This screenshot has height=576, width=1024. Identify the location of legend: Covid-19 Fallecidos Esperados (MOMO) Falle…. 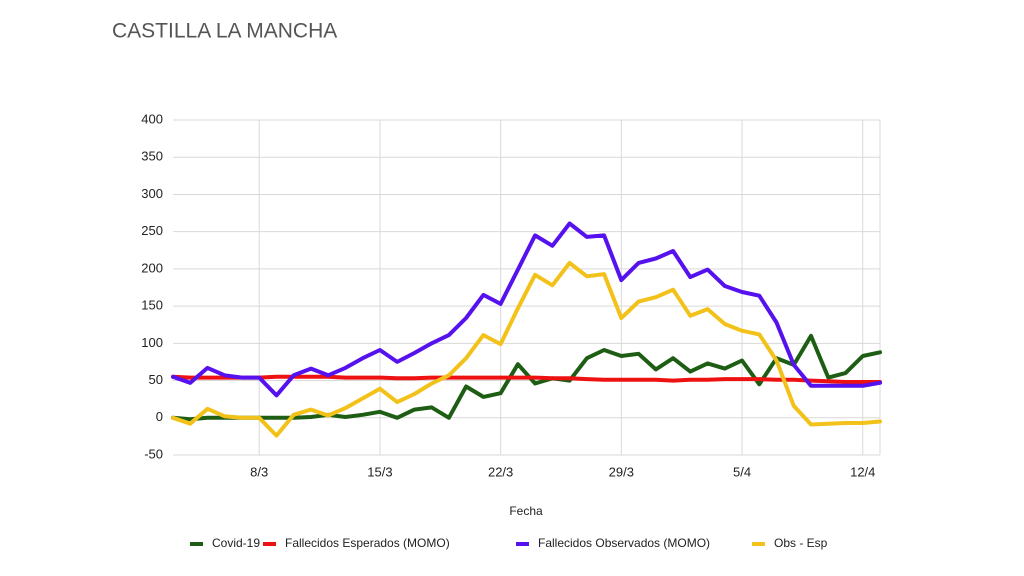
(509, 543).